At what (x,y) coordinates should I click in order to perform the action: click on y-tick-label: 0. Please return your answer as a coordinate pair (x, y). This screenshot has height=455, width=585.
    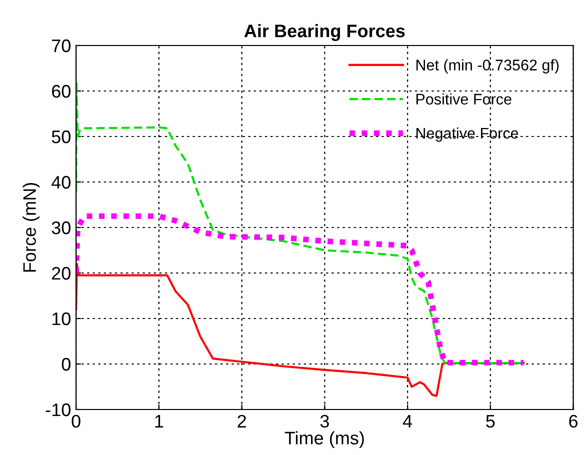
    Looking at the image, I should click on (66, 364).